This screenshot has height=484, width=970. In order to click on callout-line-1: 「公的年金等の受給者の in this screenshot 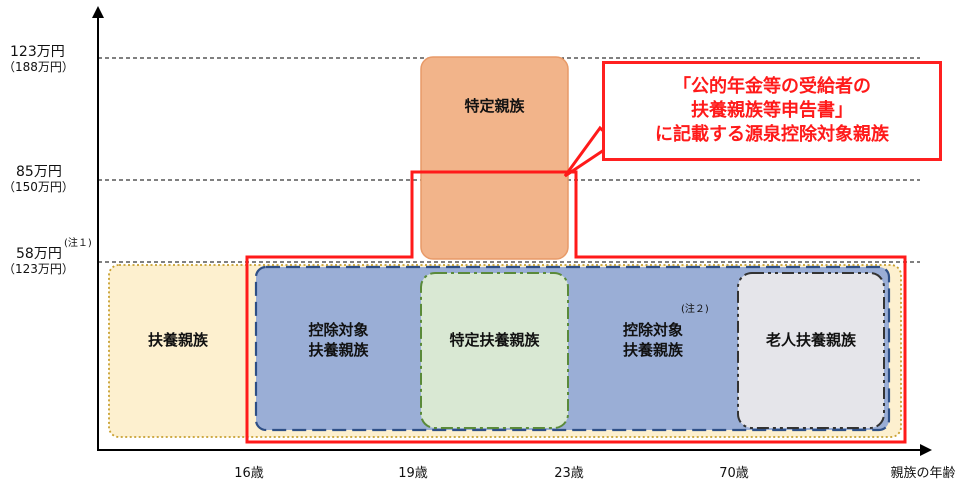, I will do `click(772, 86)`.